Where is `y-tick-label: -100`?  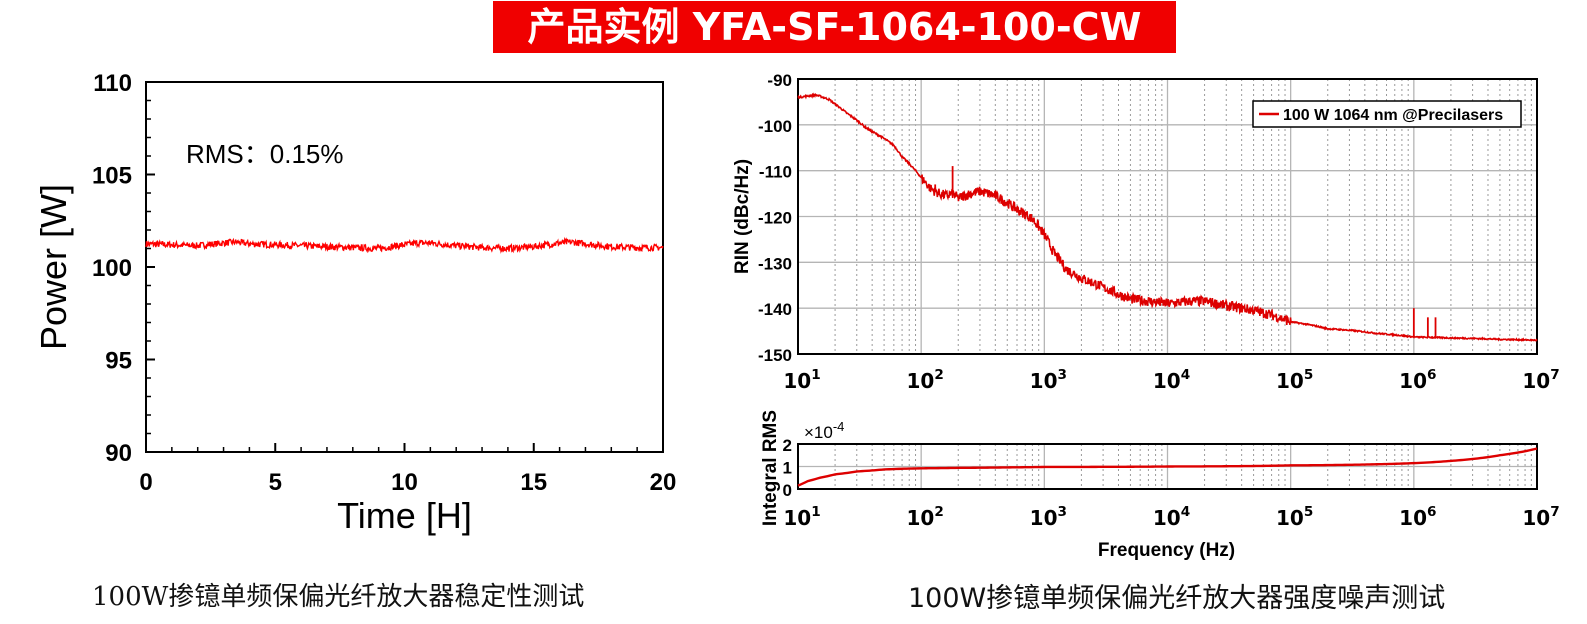 y-tick-label: -100 is located at coordinates (775, 126).